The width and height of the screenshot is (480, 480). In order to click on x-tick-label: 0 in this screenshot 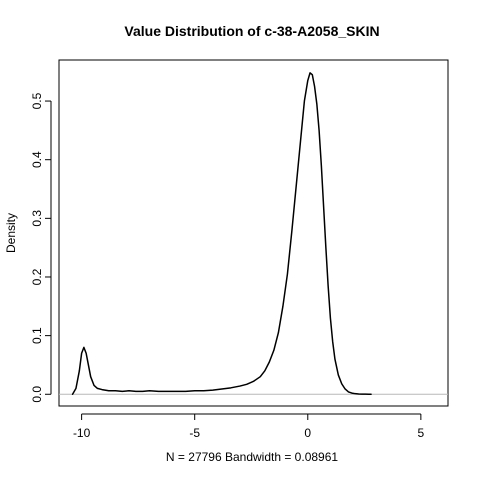, I will do `click(307, 433)`.